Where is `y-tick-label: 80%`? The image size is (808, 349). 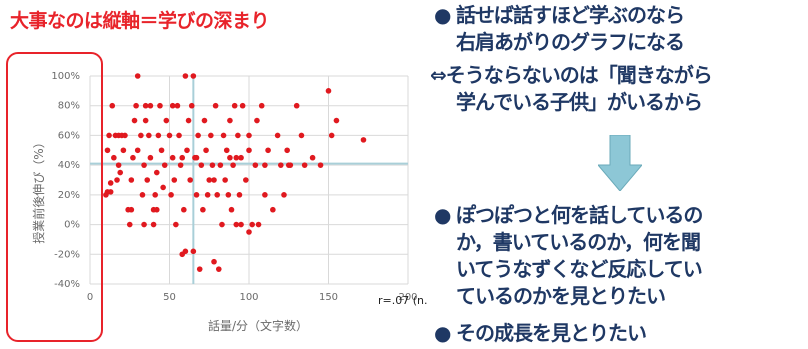
y-tick-label: 80% is located at coordinates (69, 106).